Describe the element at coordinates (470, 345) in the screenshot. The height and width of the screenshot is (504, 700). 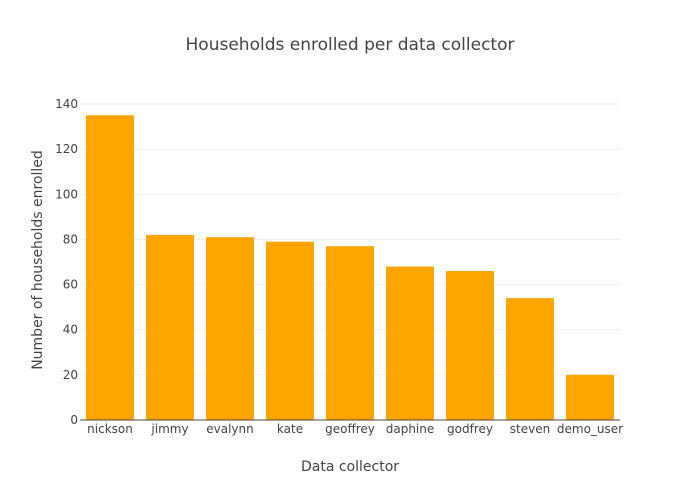
I see `bar-godfrey` at that location.